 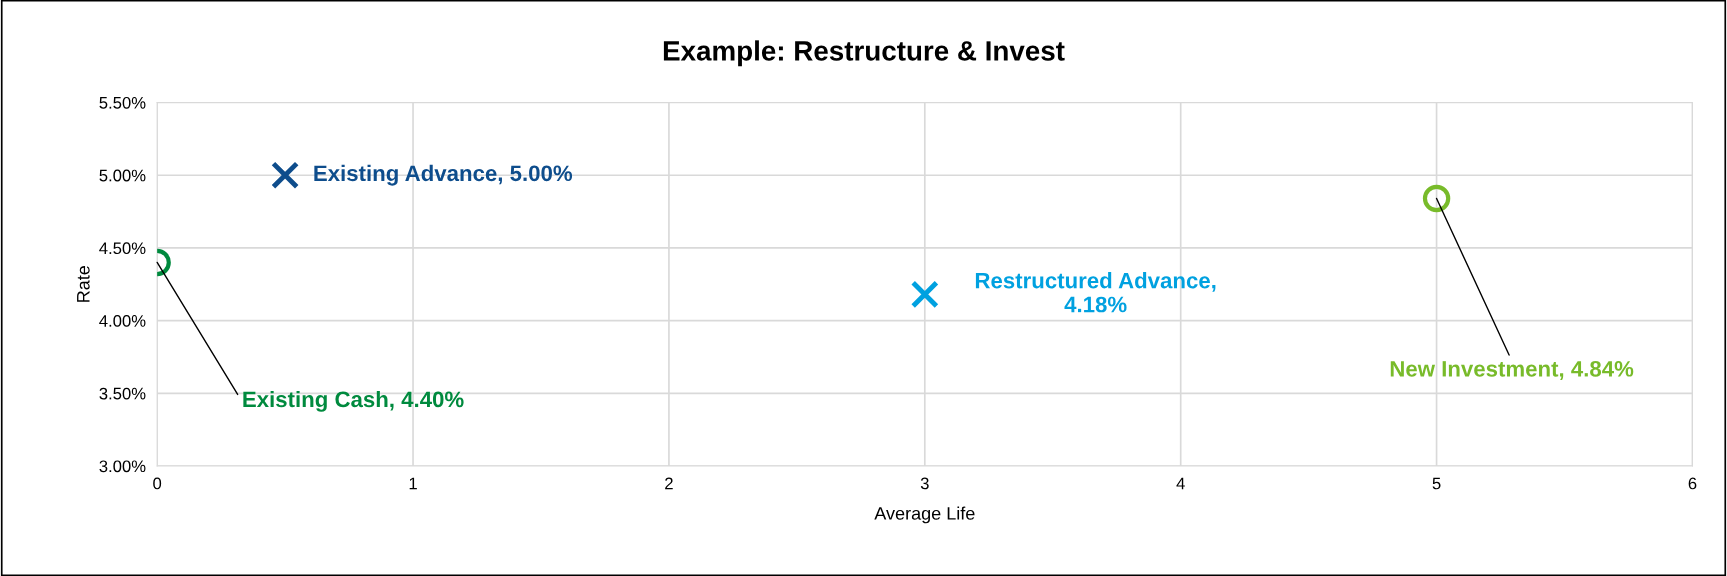 I want to click on chart-title: Example: Restructure & Invest, so click(x=864, y=53).